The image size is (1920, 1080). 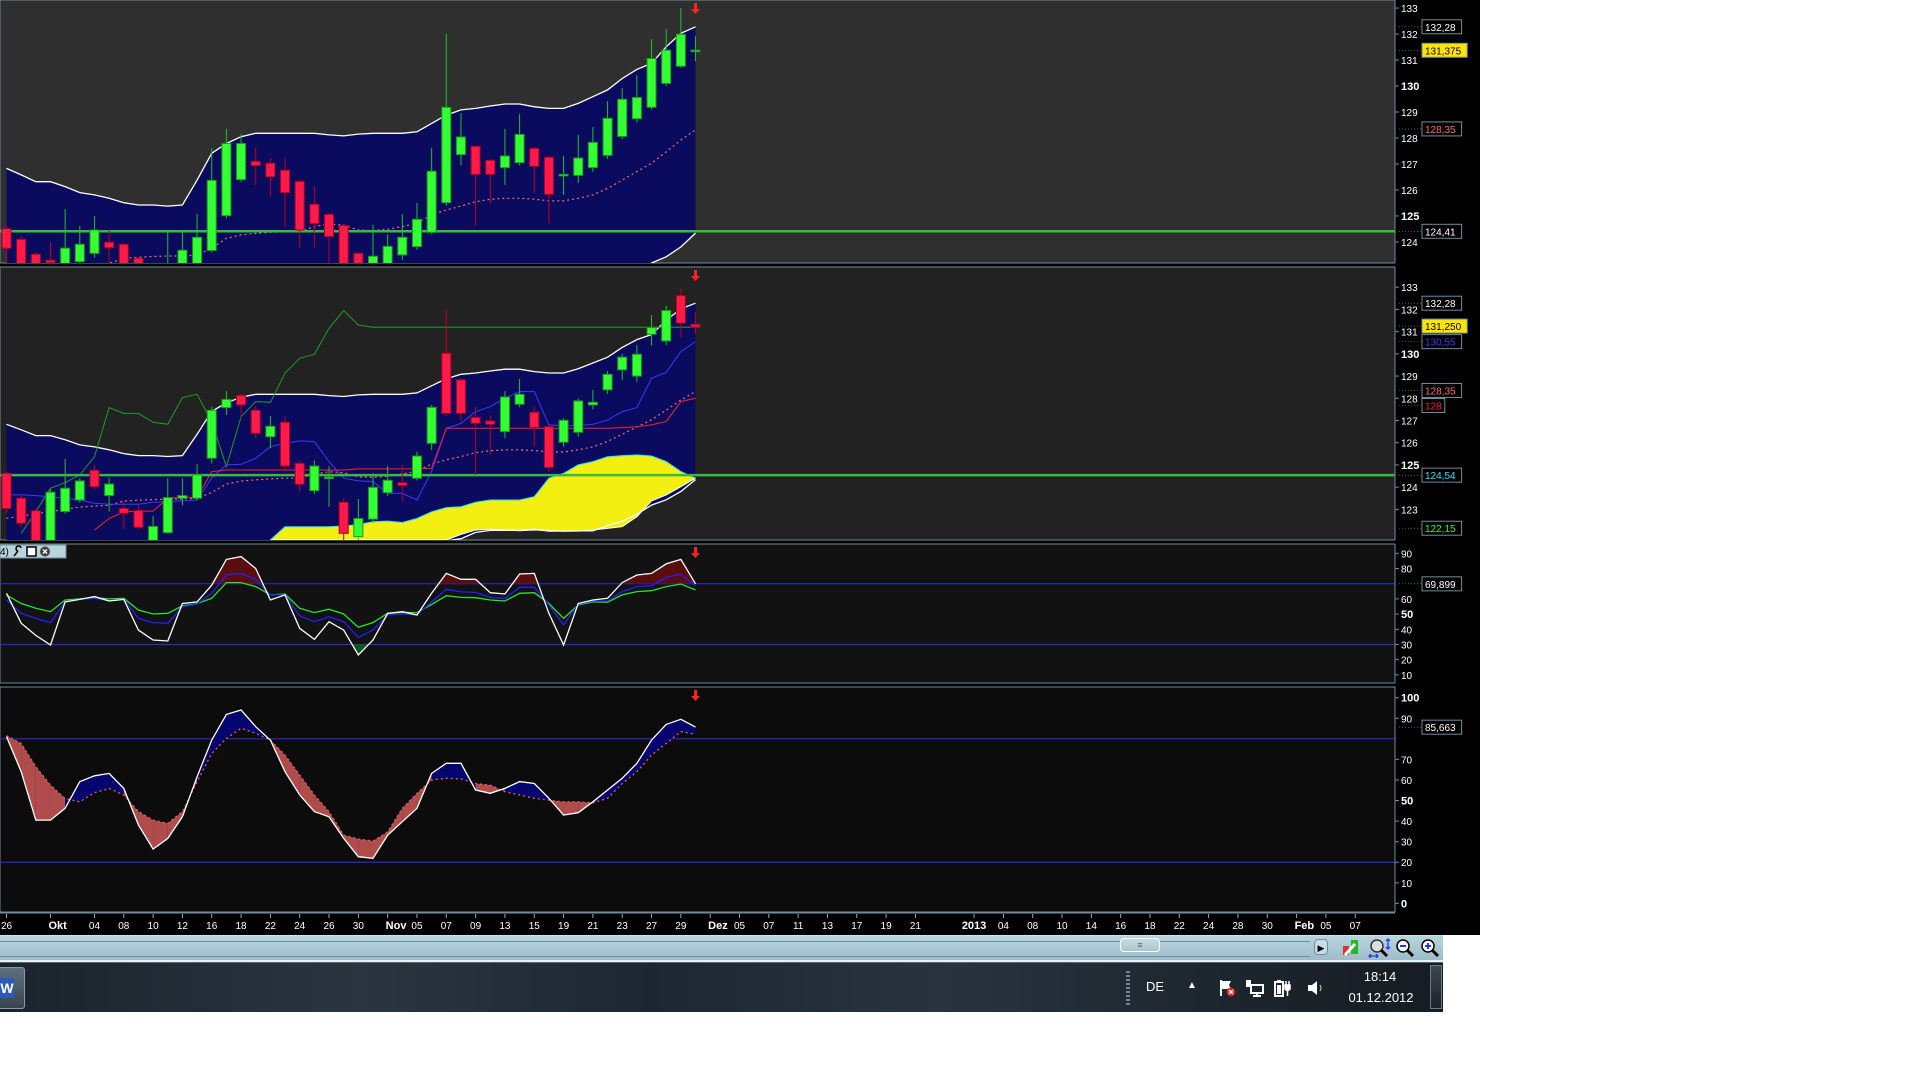 I want to click on volume-icon, so click(x=1315, y=990).